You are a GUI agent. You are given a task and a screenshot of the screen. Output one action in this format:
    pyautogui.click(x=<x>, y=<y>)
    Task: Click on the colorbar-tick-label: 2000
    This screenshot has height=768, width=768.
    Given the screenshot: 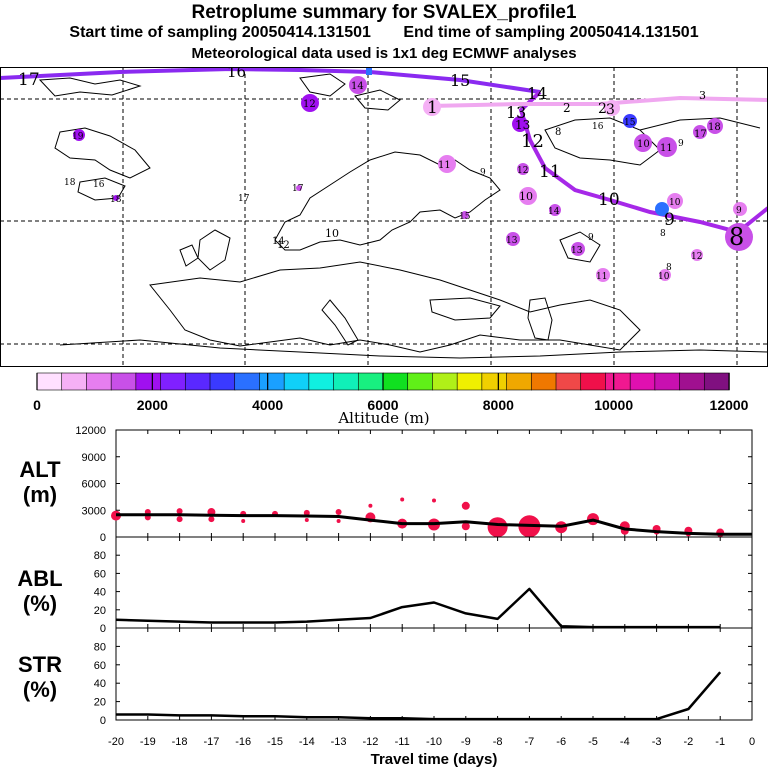 What is the action you would take?
    pyautogui.click(x=152, y=405)
    